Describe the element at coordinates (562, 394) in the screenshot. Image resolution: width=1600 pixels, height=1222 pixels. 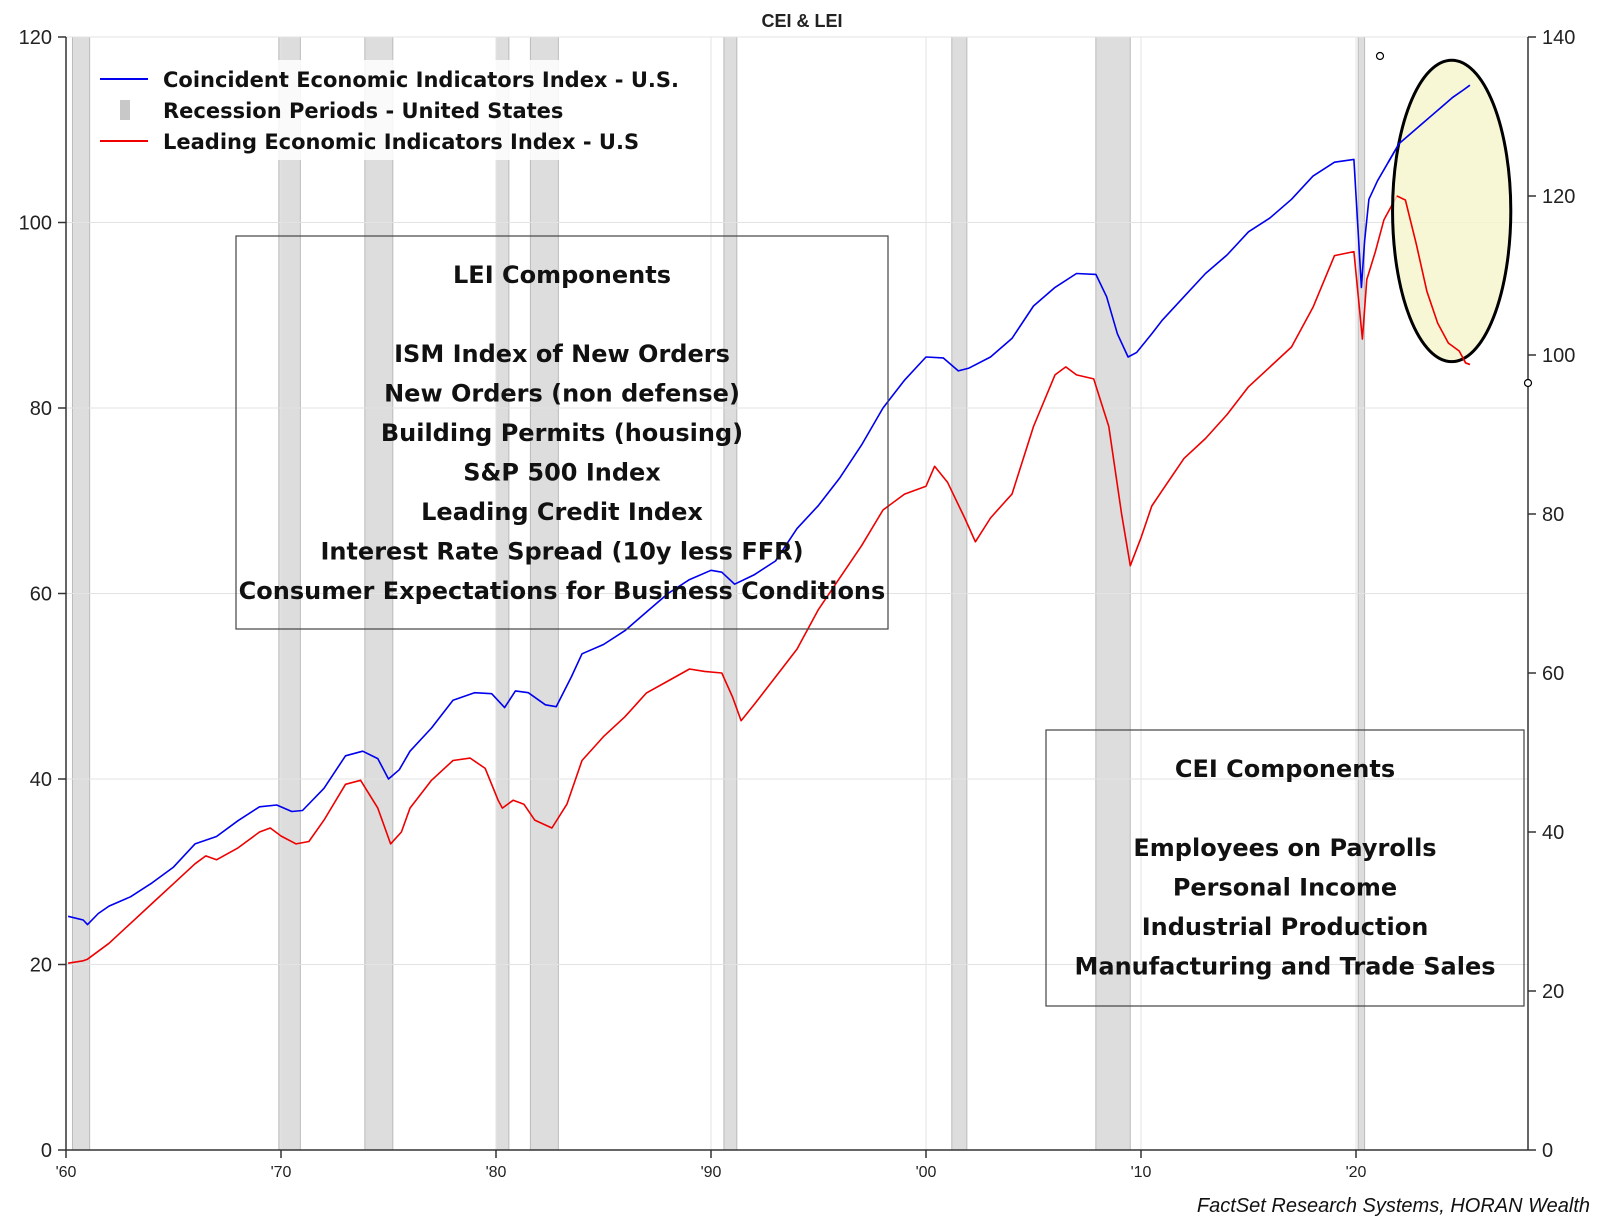
I see `lei-component-item: New Orders (non defense)` at that location.